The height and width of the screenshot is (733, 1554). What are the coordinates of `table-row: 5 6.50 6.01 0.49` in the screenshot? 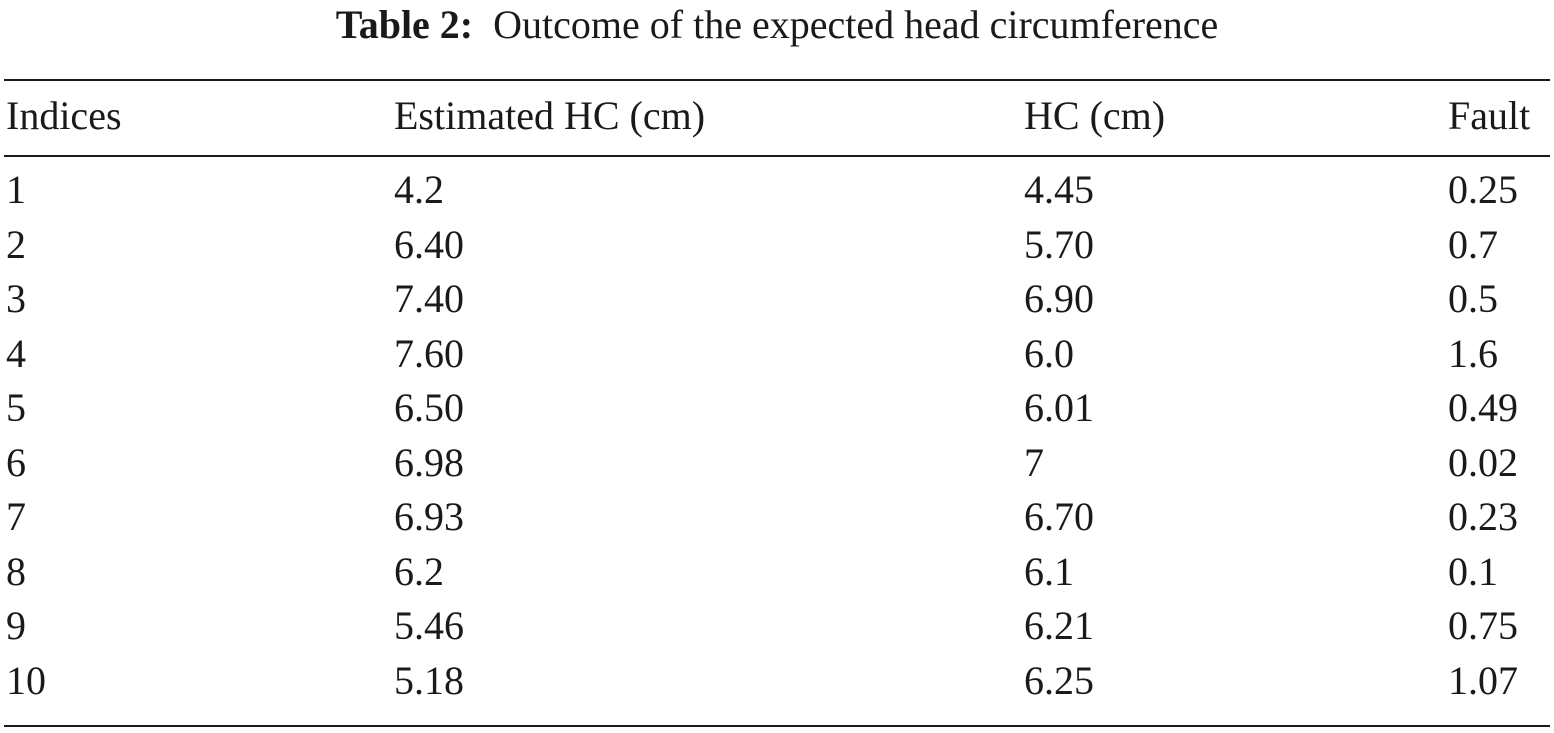 It's located at (777, 408).